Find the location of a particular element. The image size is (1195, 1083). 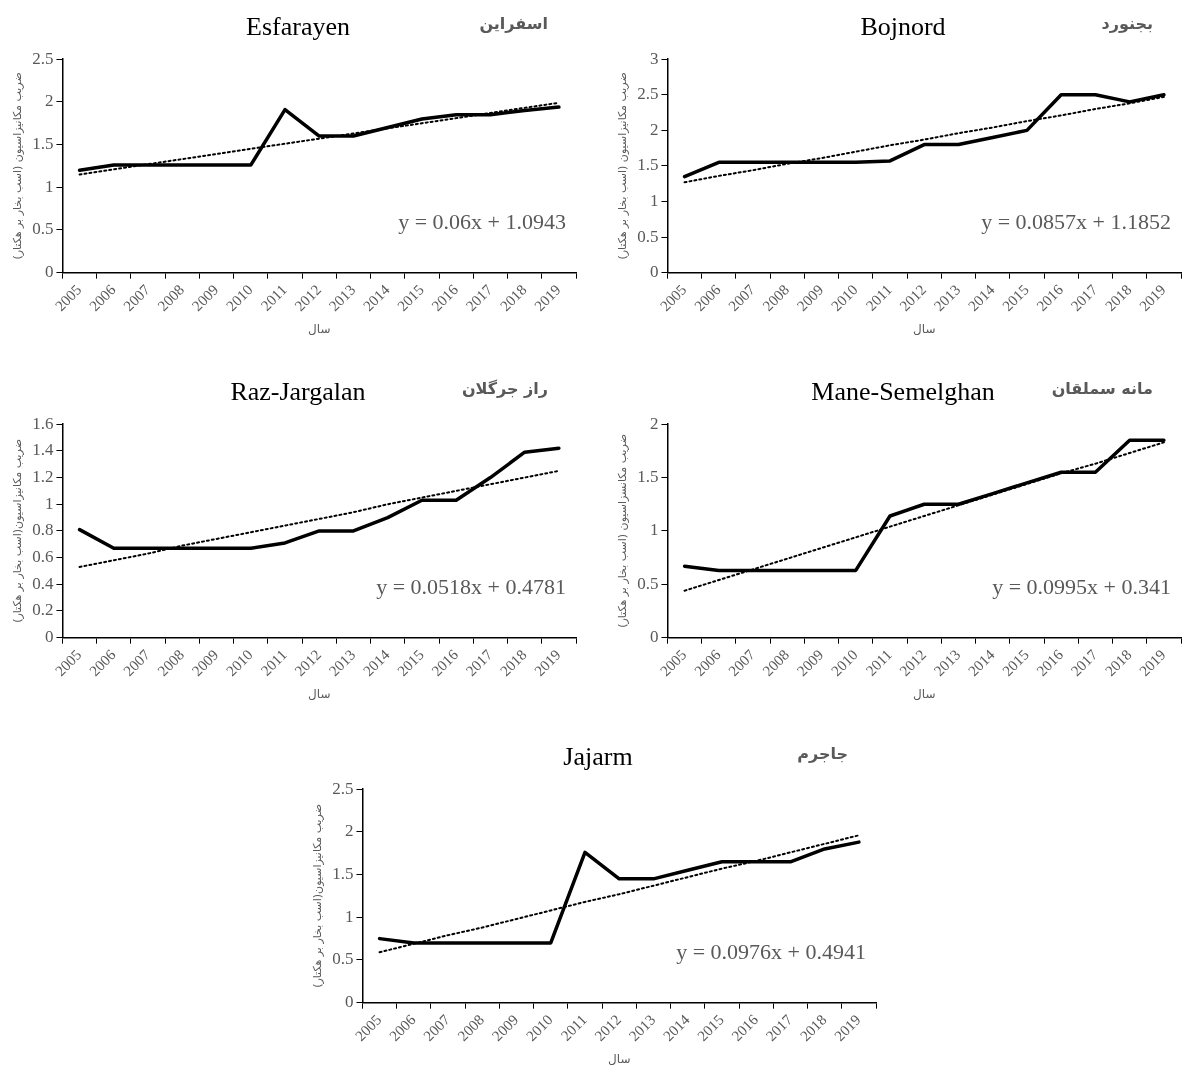

chart-subtitle: اسفراین is located at coordinates (513, 23).